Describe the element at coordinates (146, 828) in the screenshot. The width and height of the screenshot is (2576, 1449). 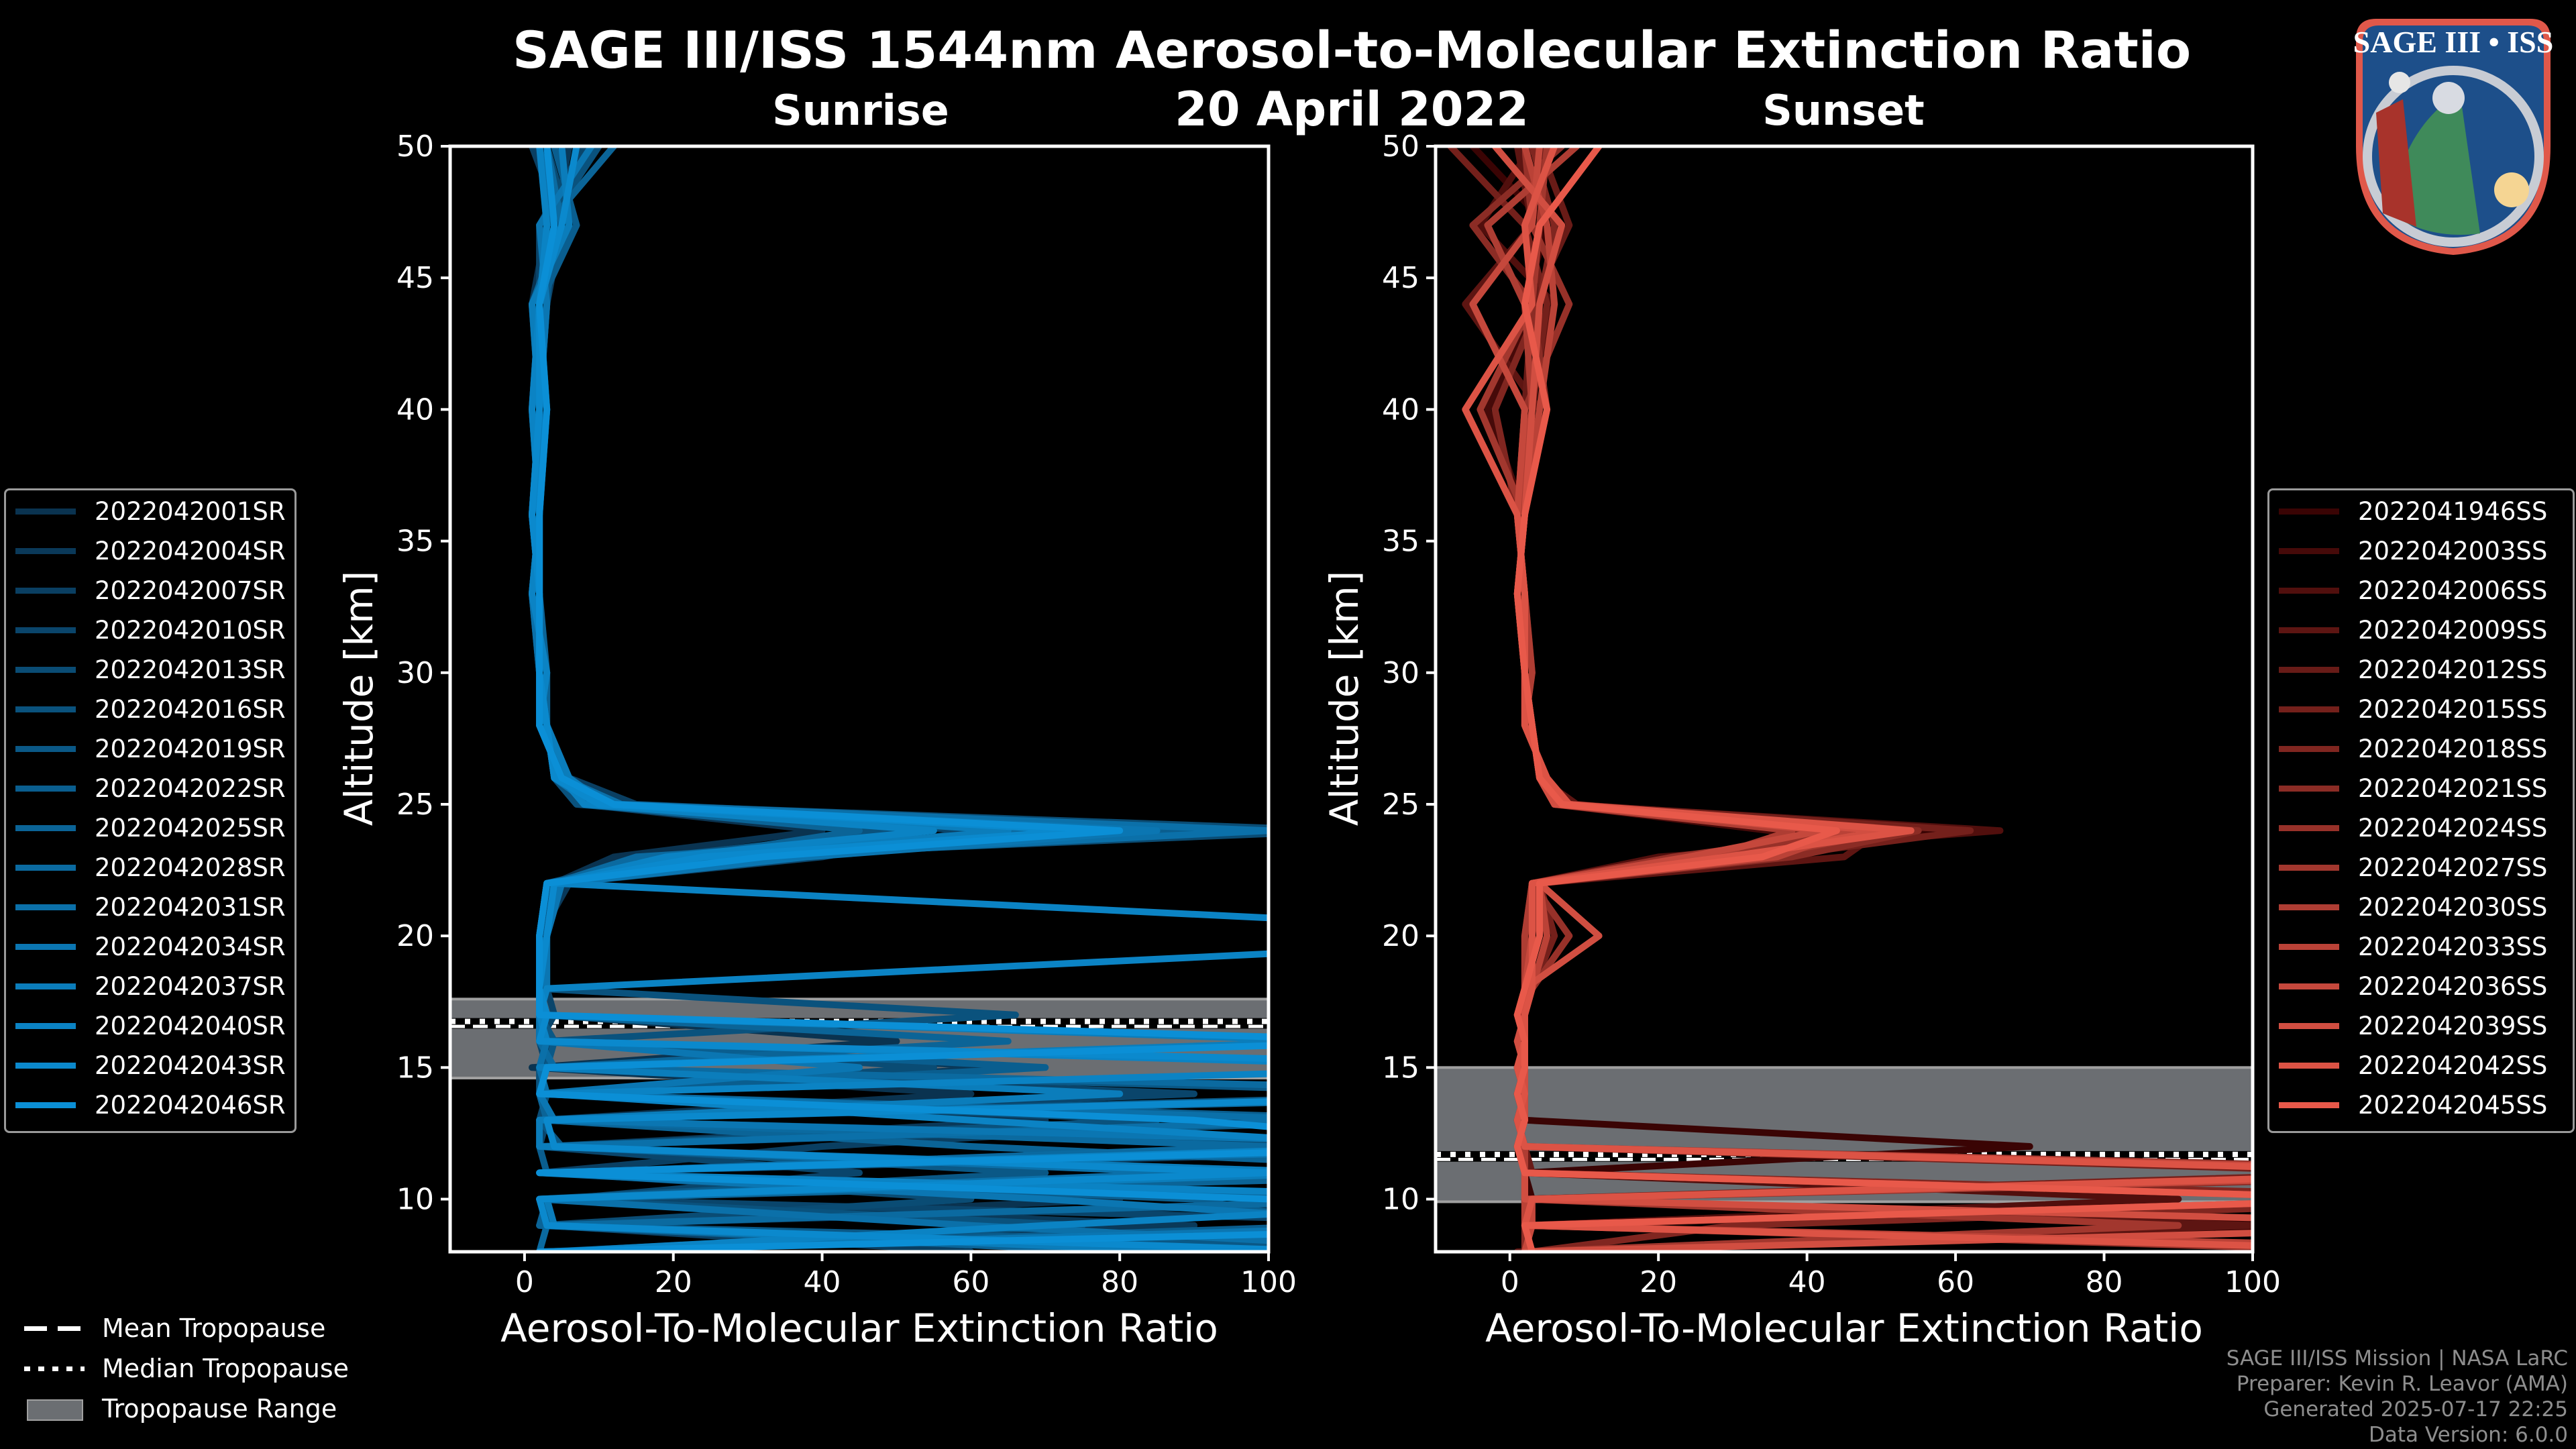
I see `legend-item: 2022042025SR` at that location.